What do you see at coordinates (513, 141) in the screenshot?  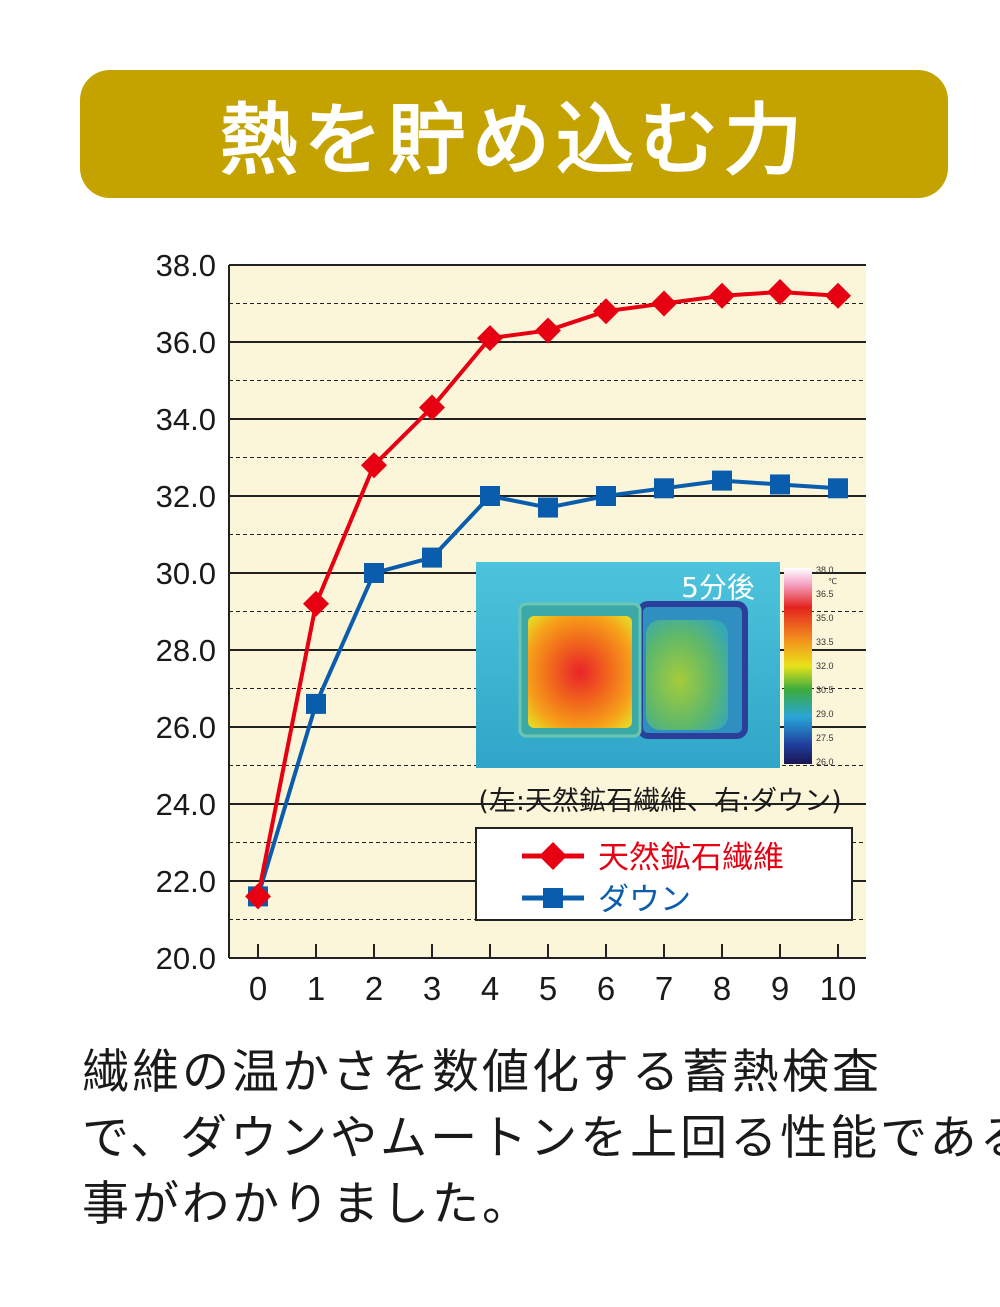 I see `page-title: 熱を貯め込む力` at bounding box center [513, 141].